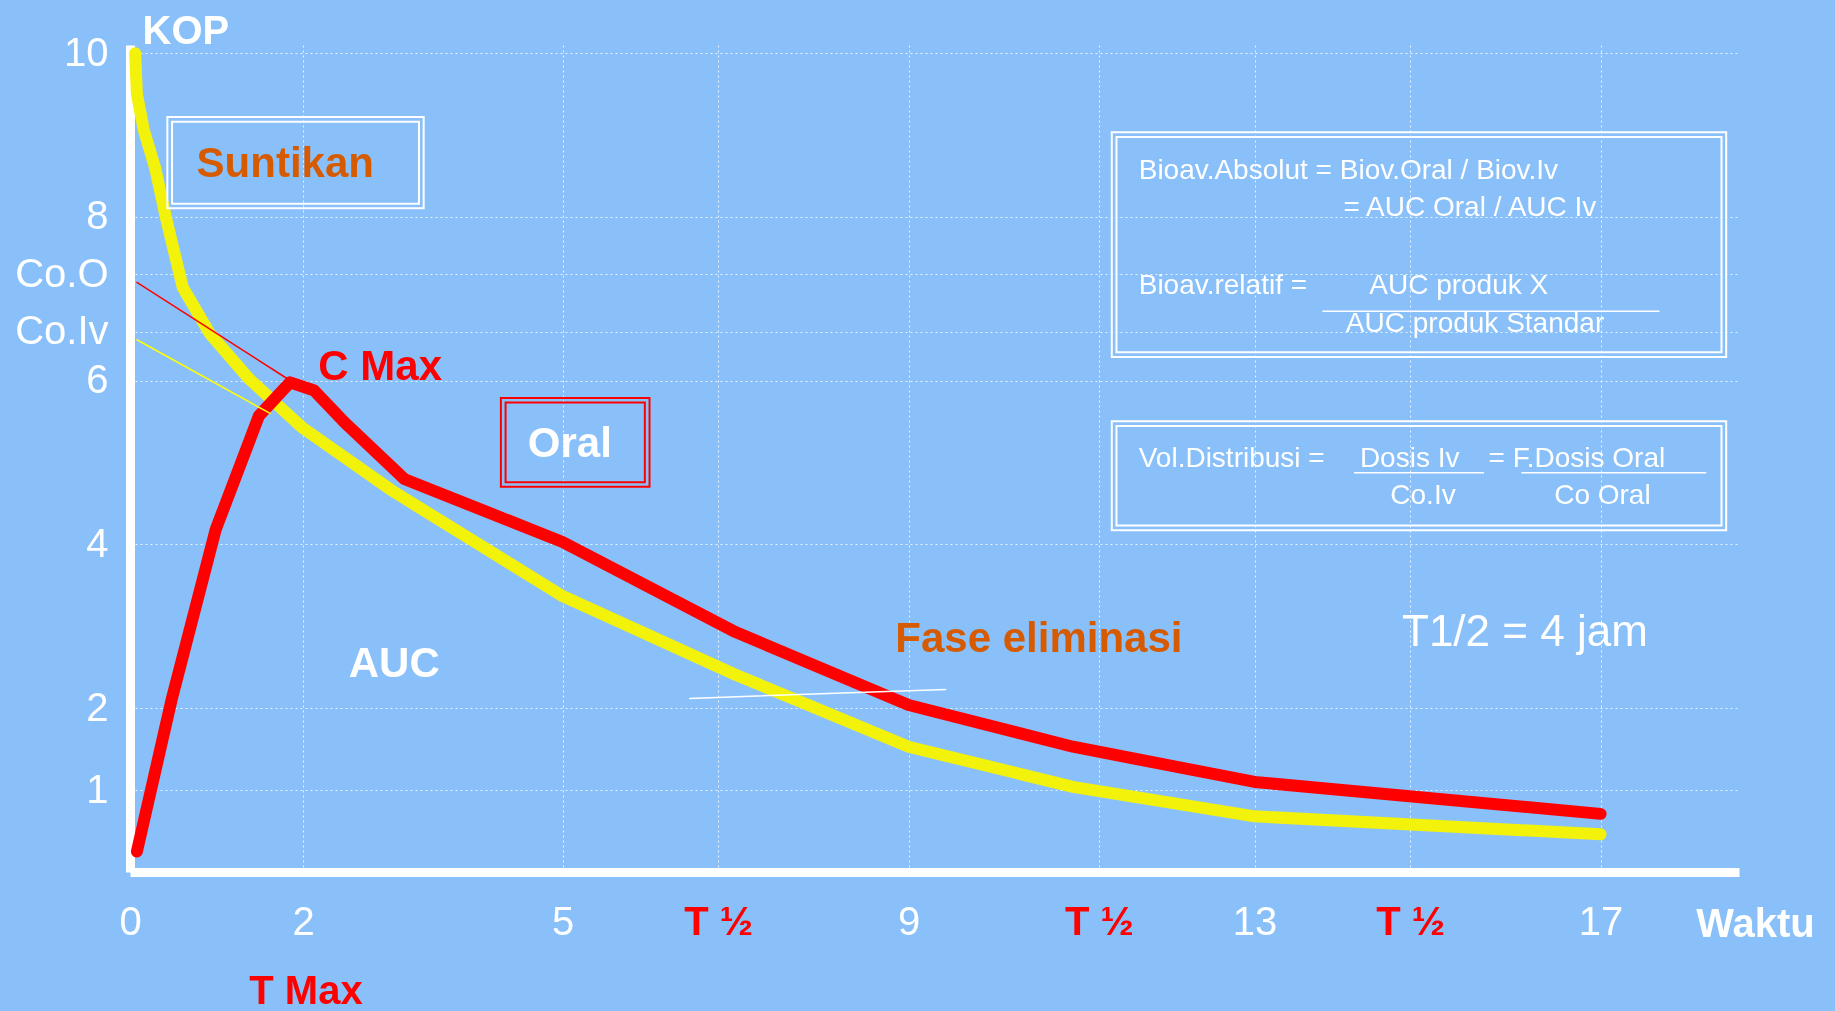 The width and height of the screenshot is (1835, 1011). What do you see at coordinates (1348, 169) in the screenshot?
I see `annotation: Bioav.Absolut = Biov.Oral / Biov.Iv` at bounding box center [1348, 169].